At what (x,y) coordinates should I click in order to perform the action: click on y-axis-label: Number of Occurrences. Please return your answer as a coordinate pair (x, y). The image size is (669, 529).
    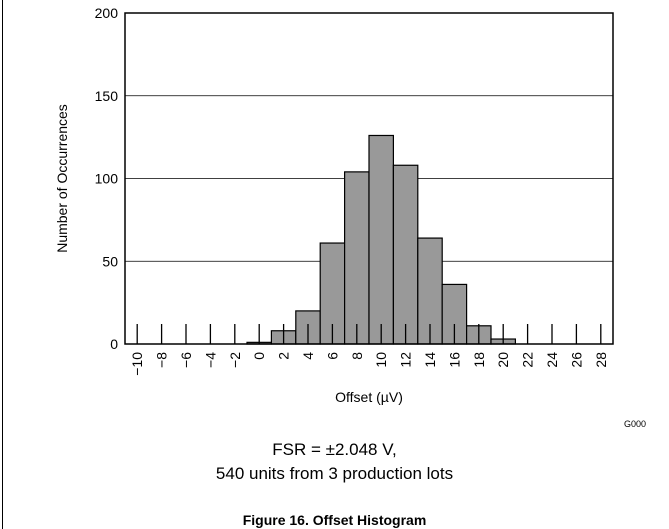
    Looking at the image, I should click on (62, 178).